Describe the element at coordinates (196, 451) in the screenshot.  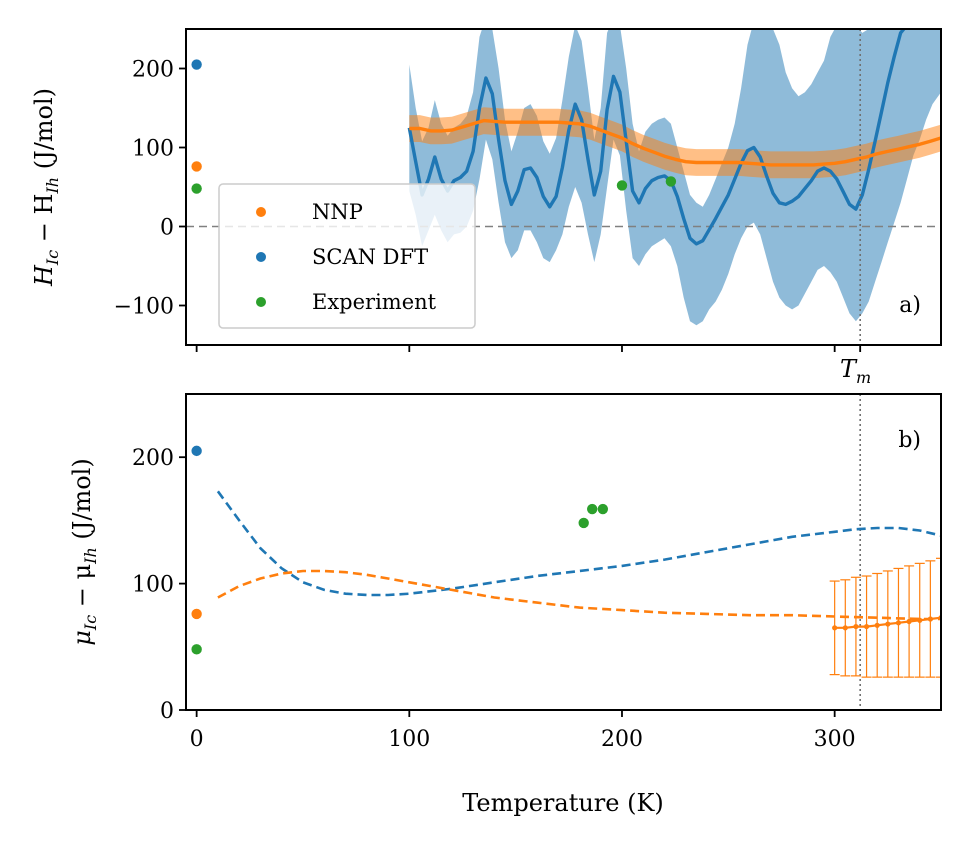
I see `panel-b-point-scan-dft` at that location.